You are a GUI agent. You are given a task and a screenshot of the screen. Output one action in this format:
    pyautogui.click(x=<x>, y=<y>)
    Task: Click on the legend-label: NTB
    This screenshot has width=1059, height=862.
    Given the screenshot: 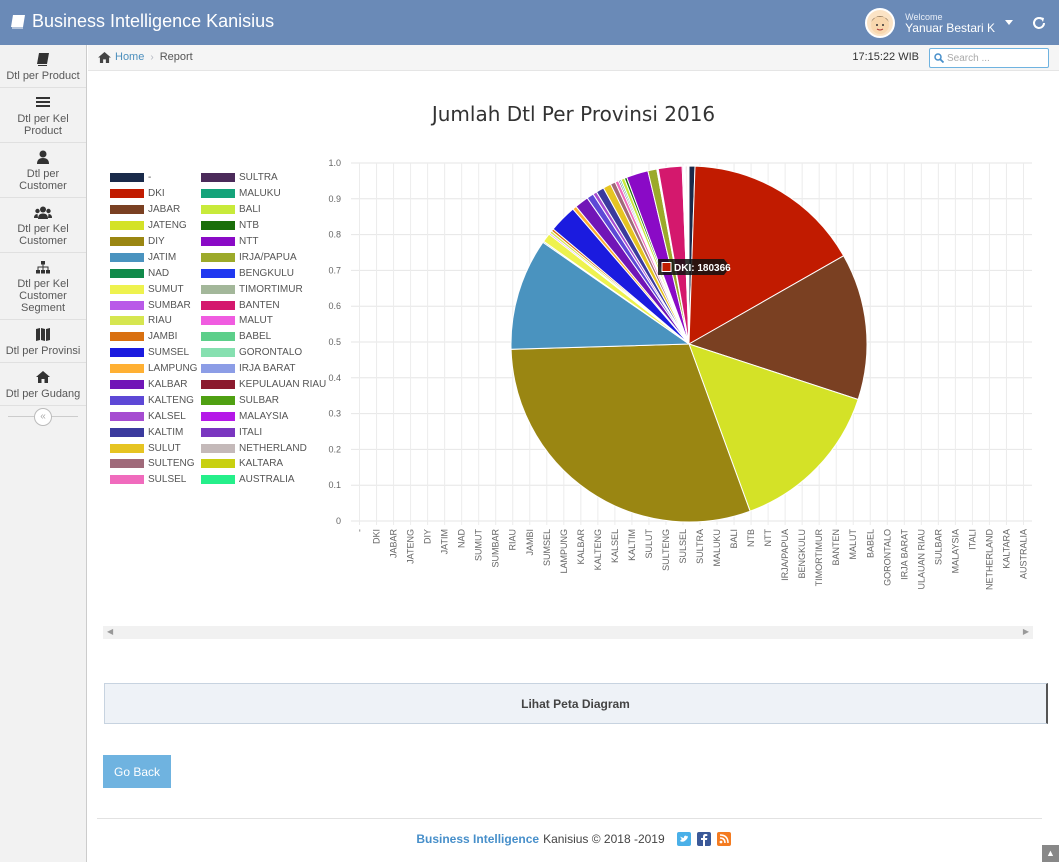 What is the action you would take?
    pyautogui.click(x=249, y=226)
    